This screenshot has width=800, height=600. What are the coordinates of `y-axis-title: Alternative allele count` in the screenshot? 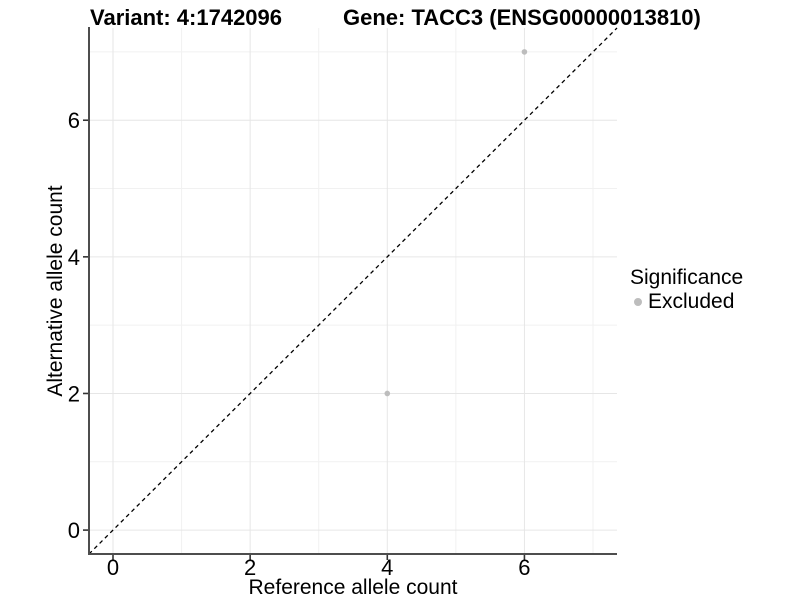 It's located at (55, 291).